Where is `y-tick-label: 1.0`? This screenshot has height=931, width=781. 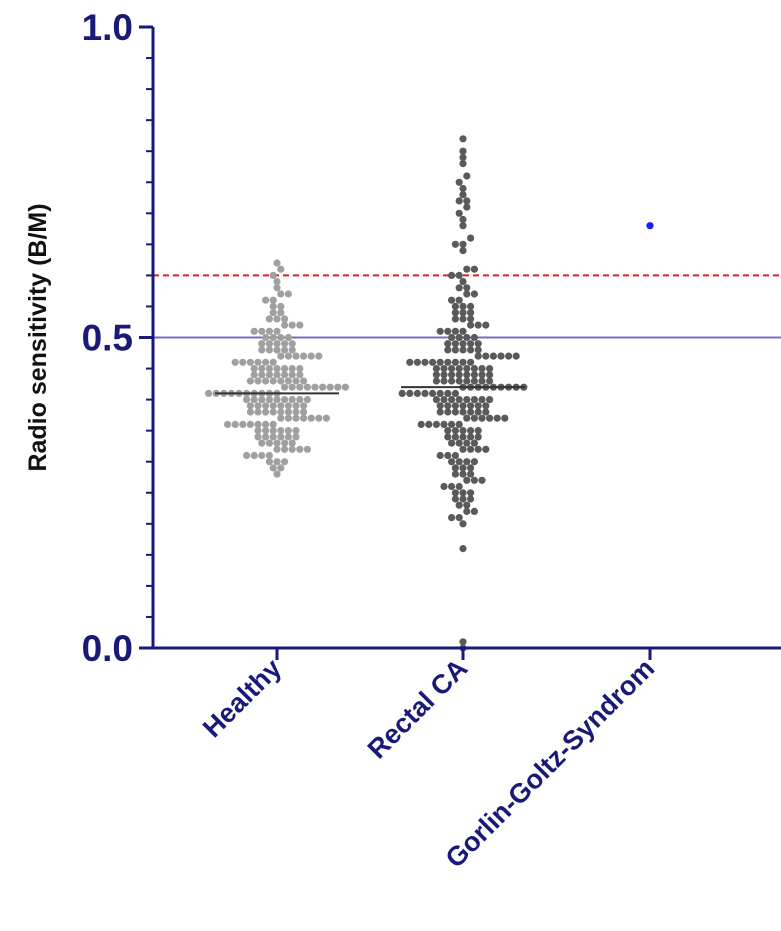 y-tick-label: 1.0 is located at coordinates (107, 27).